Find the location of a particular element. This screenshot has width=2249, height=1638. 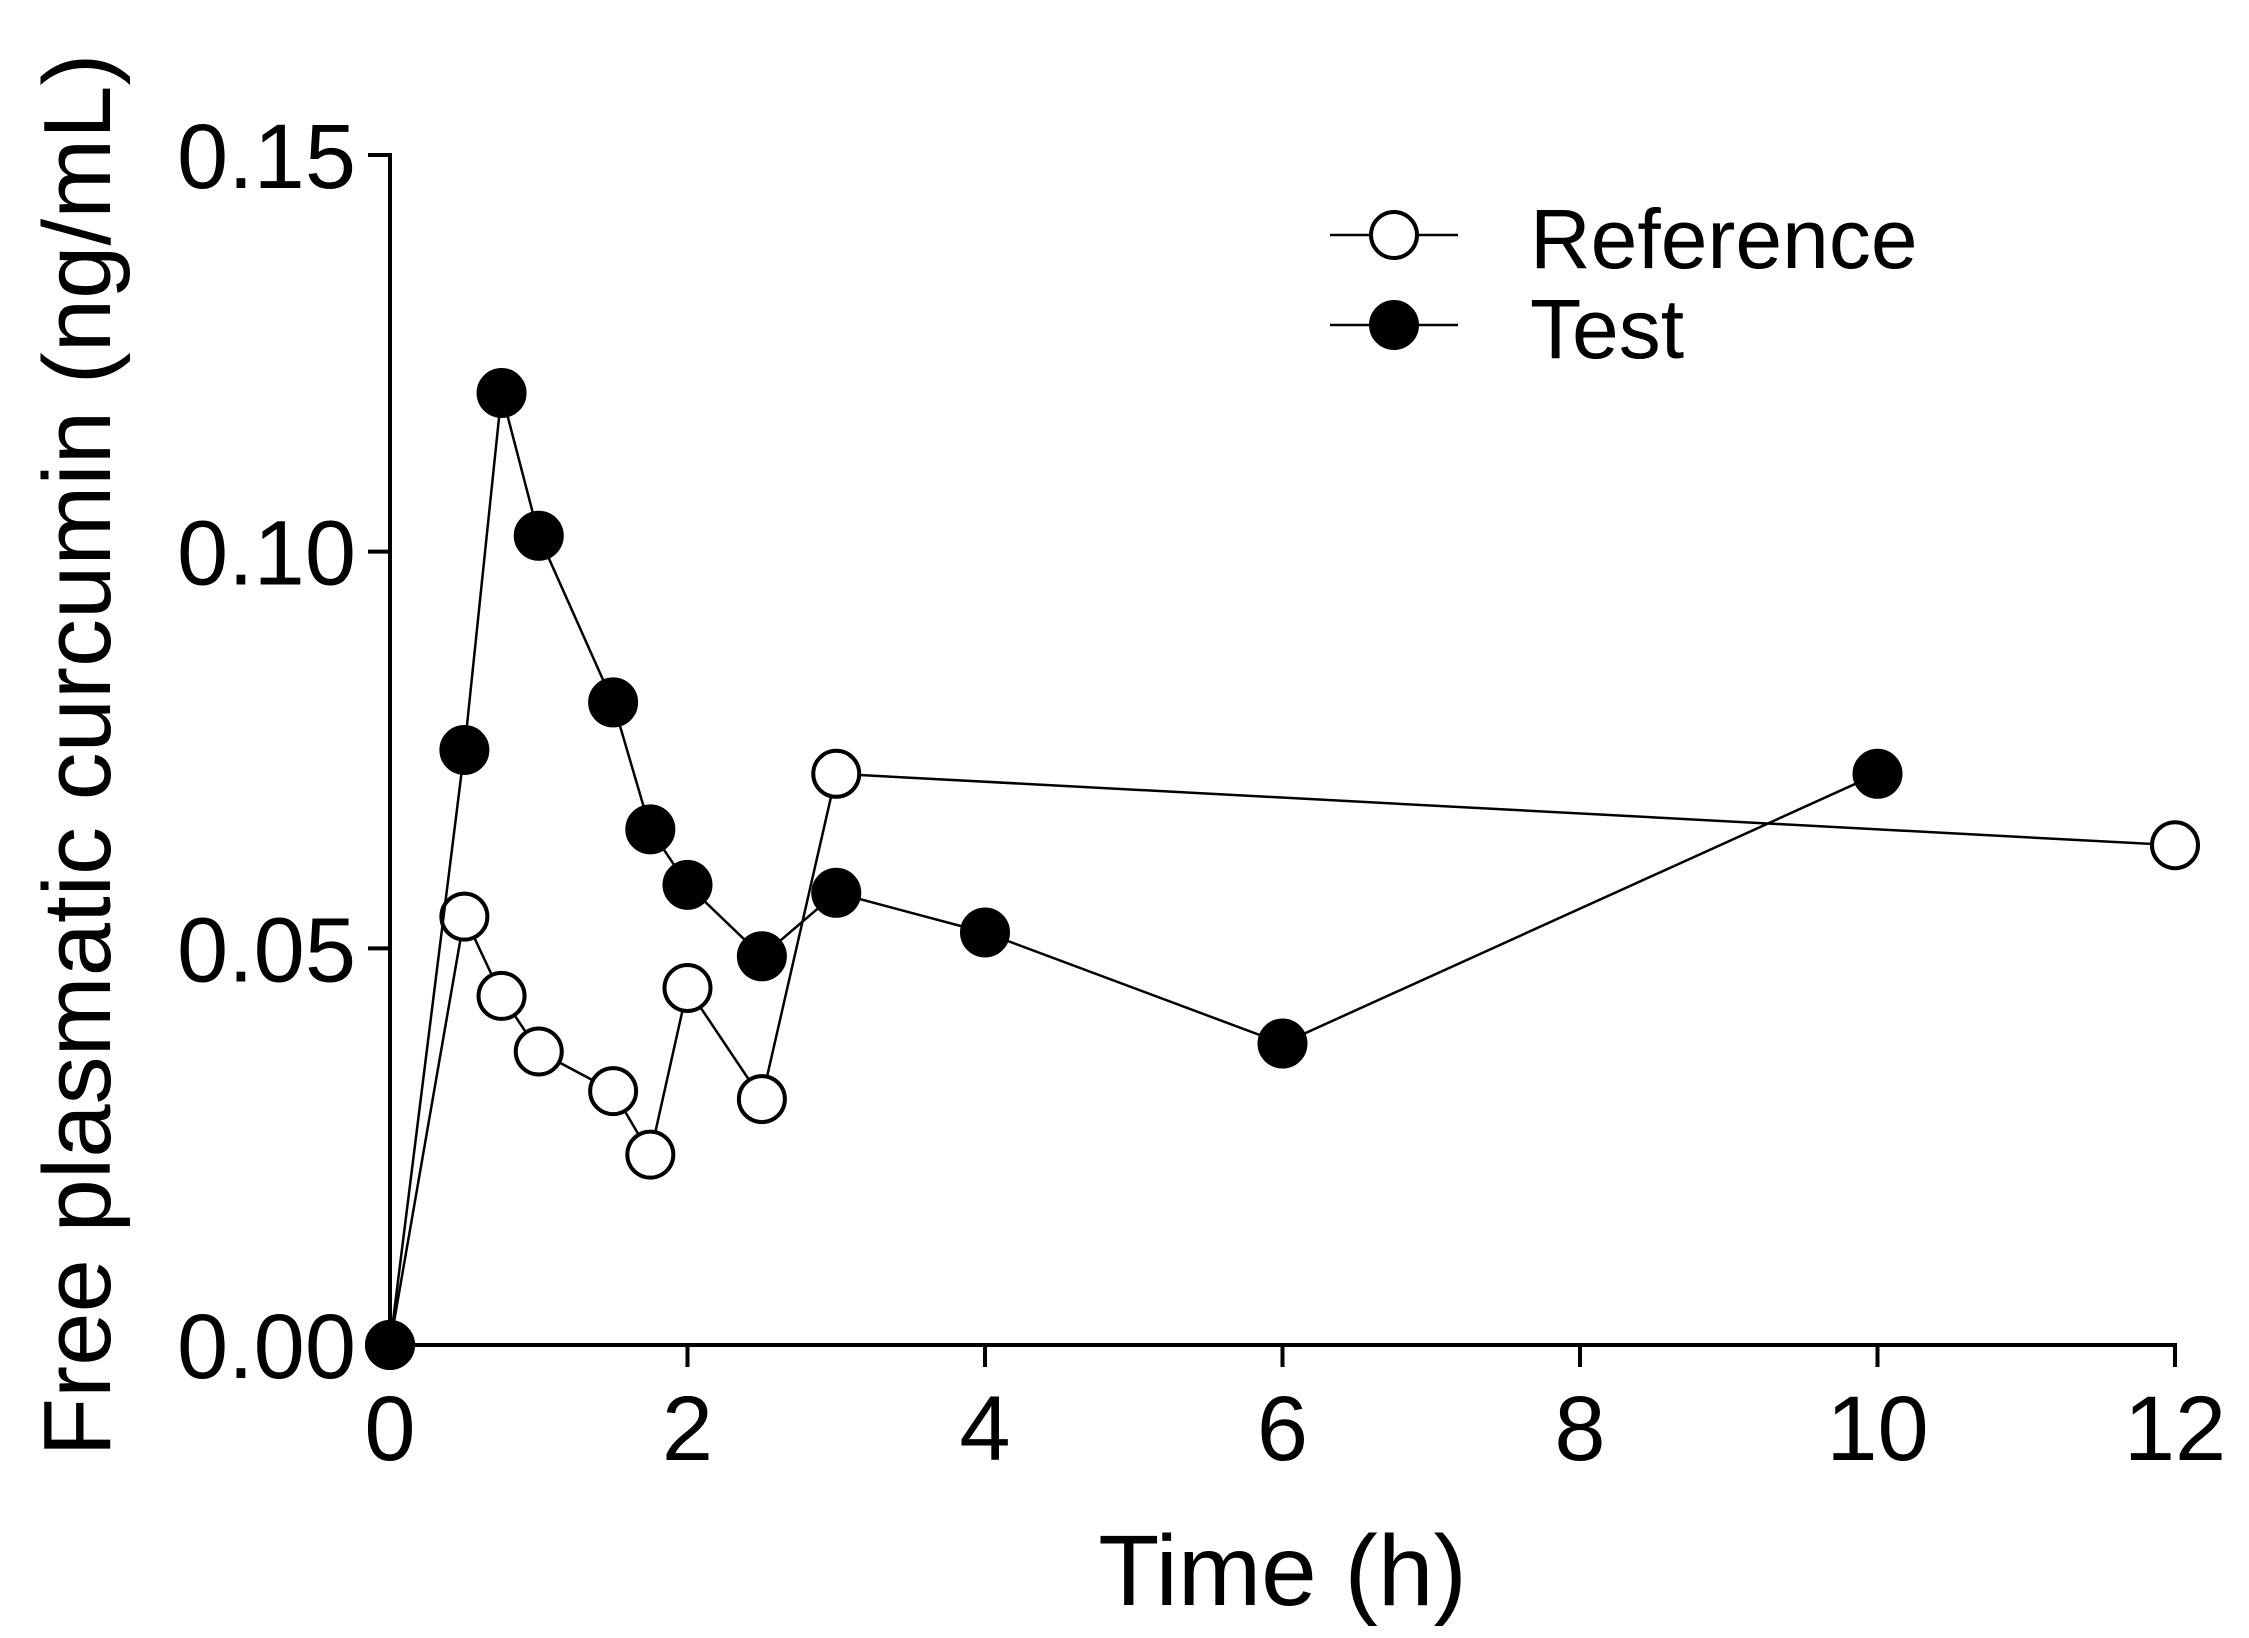

x-tick-label: 2 is located at coordinates (687, 1429).